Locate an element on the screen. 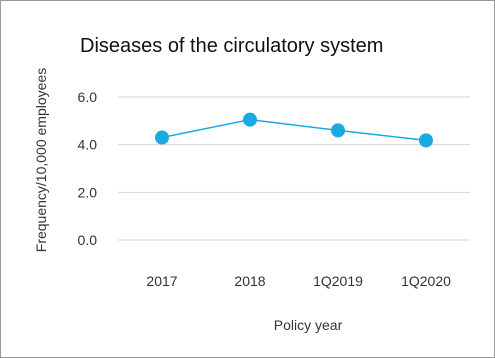 This screenshot has height=358, width=495. y-tick-label: 0.0 is located at coordinates (88, 240).